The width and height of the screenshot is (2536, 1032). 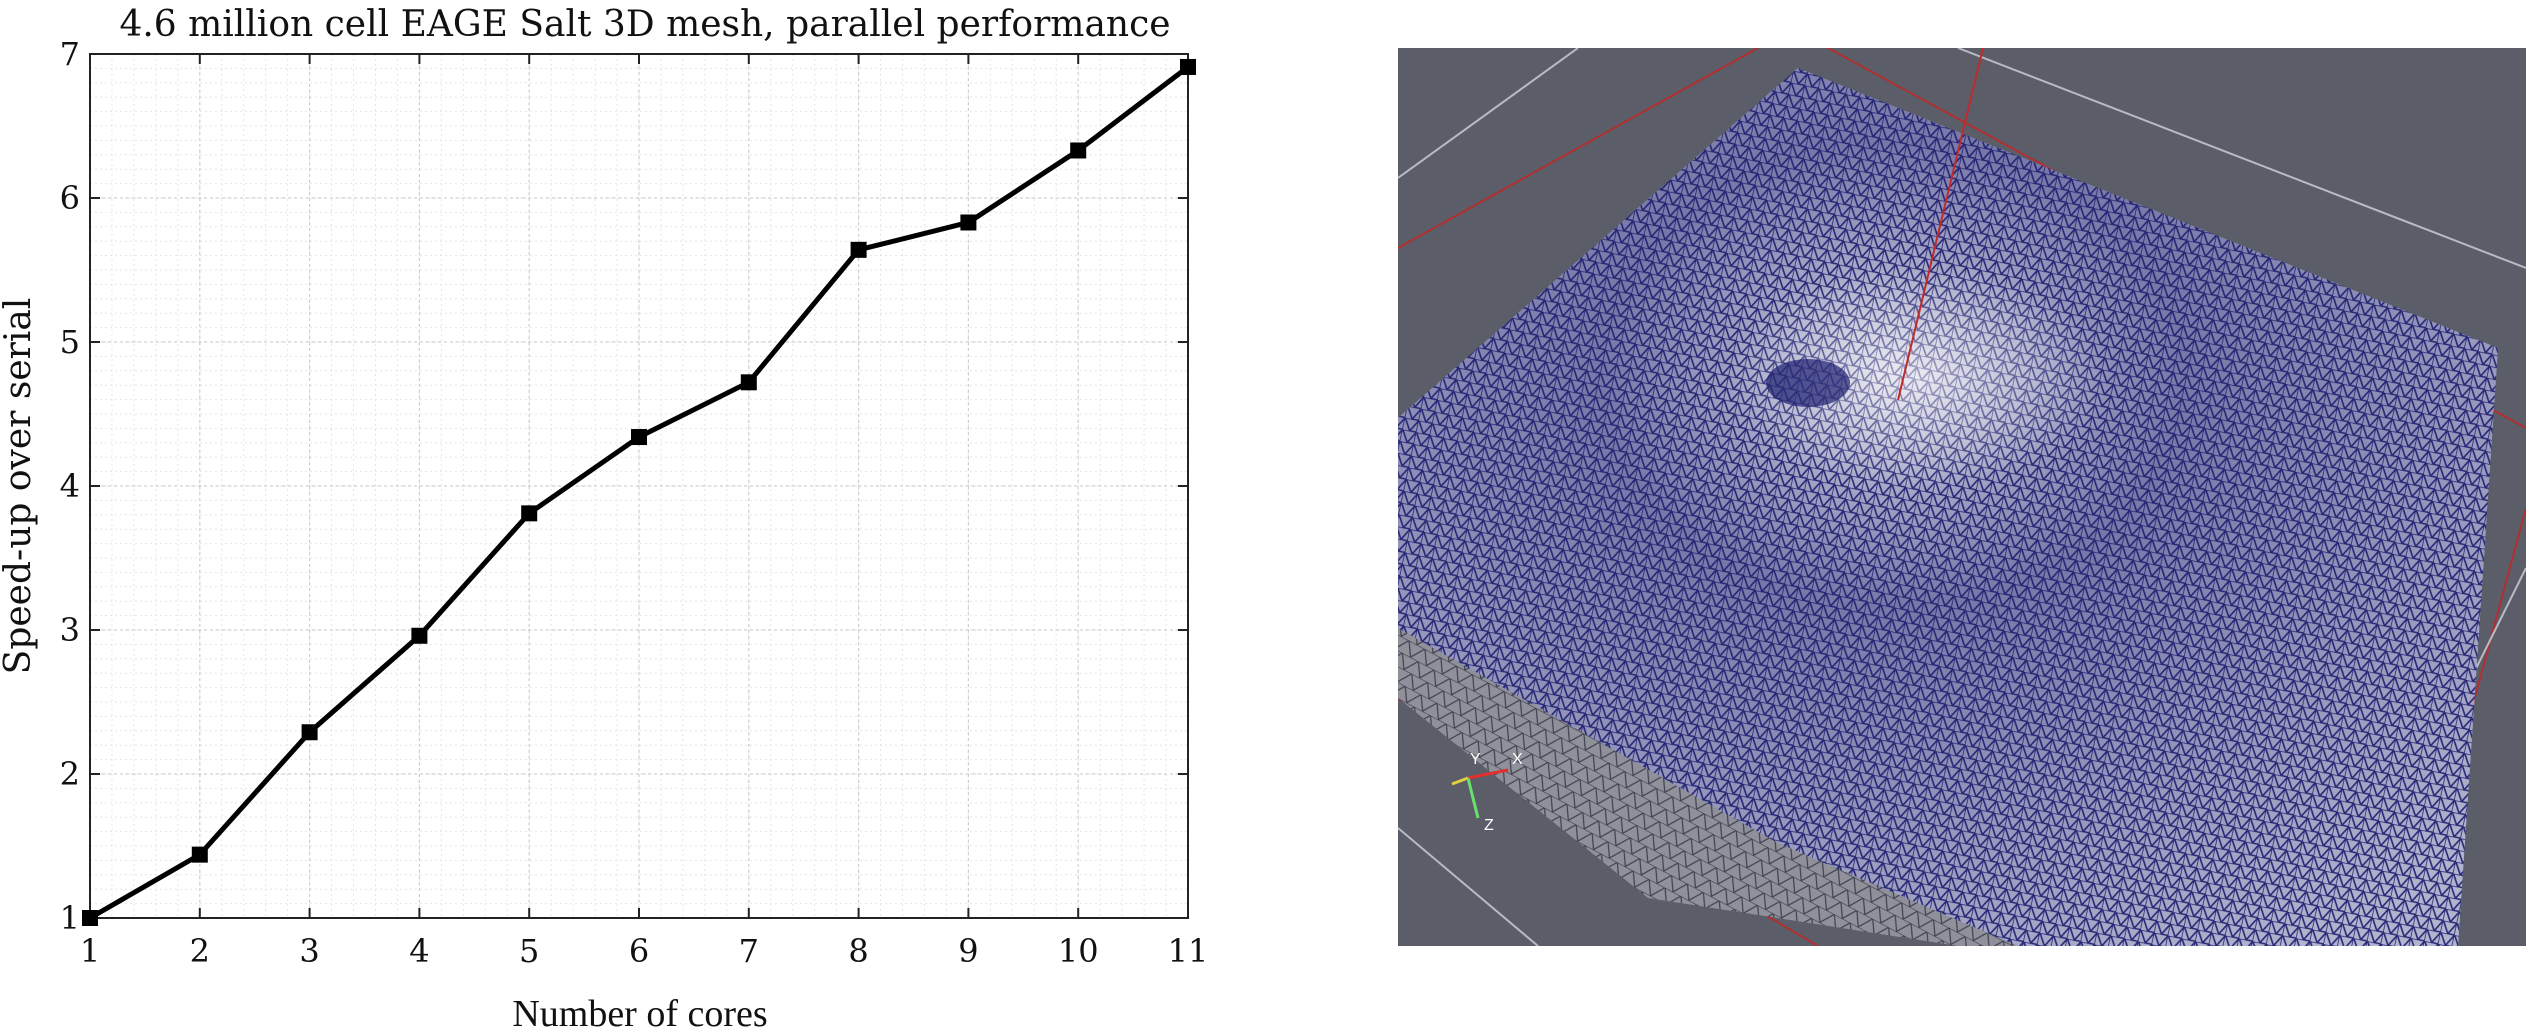 I want to click on mesh-side-face, so click(x=1728, y=787).